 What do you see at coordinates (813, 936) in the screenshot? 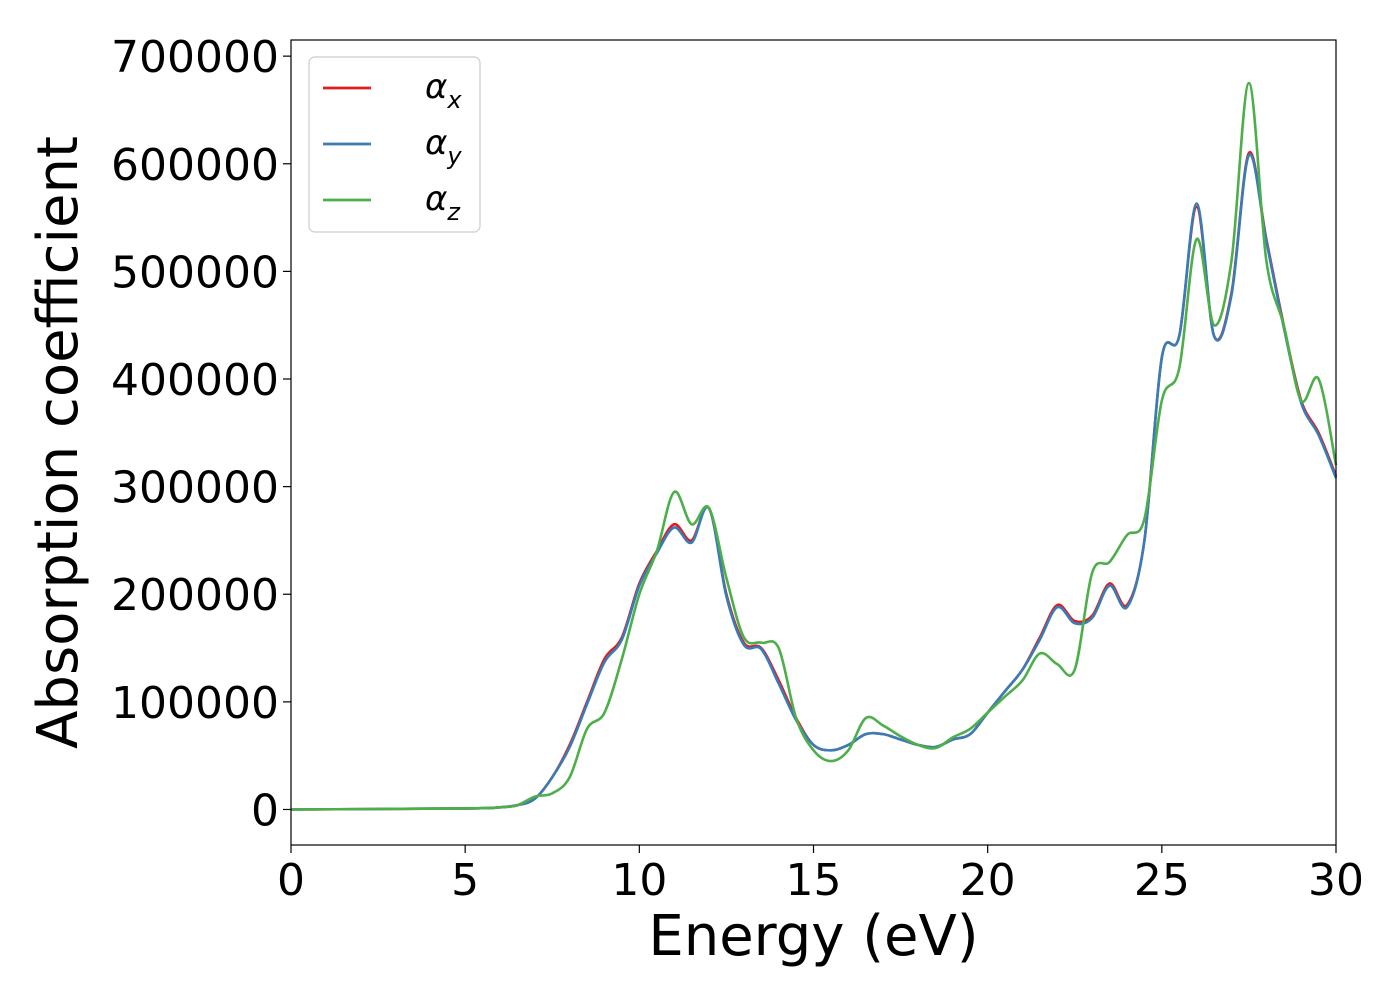
I see `x-axis-title: Energy (eV)` at bounding box center [813, 936].